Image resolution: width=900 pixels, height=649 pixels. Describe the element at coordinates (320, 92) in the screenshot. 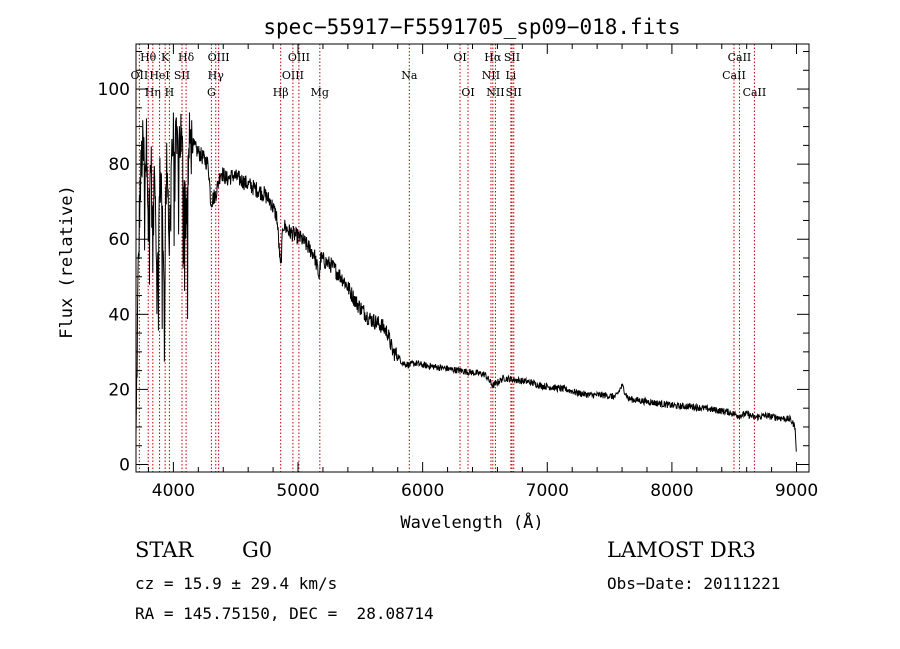

I see `line-label: Mg` at that location.